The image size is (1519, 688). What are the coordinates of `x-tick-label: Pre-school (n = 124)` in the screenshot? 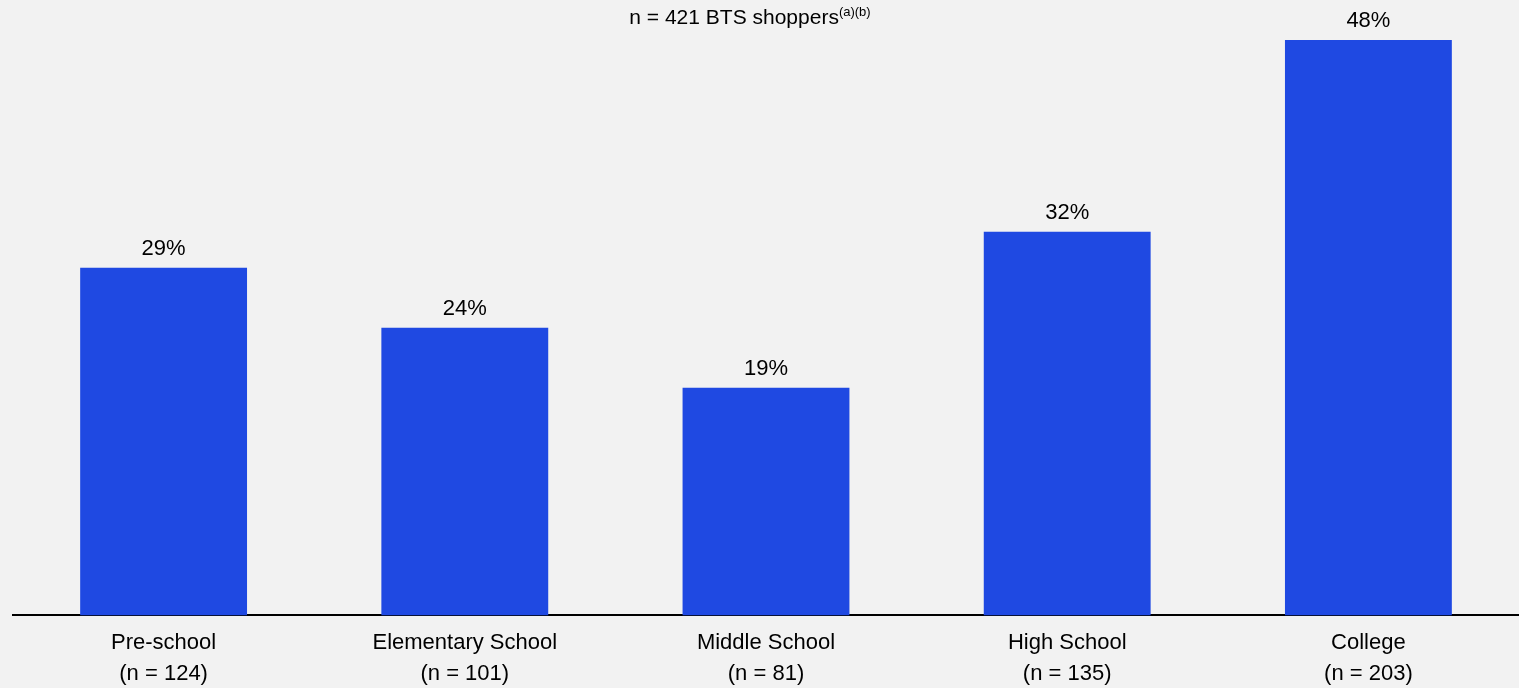 It's located at (164, 656).